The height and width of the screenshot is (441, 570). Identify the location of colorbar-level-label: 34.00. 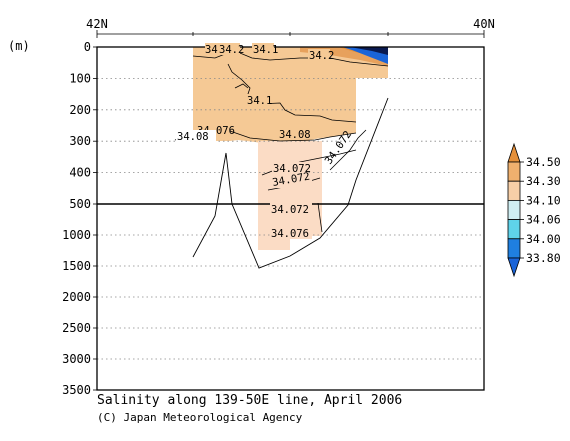
(543, 239).